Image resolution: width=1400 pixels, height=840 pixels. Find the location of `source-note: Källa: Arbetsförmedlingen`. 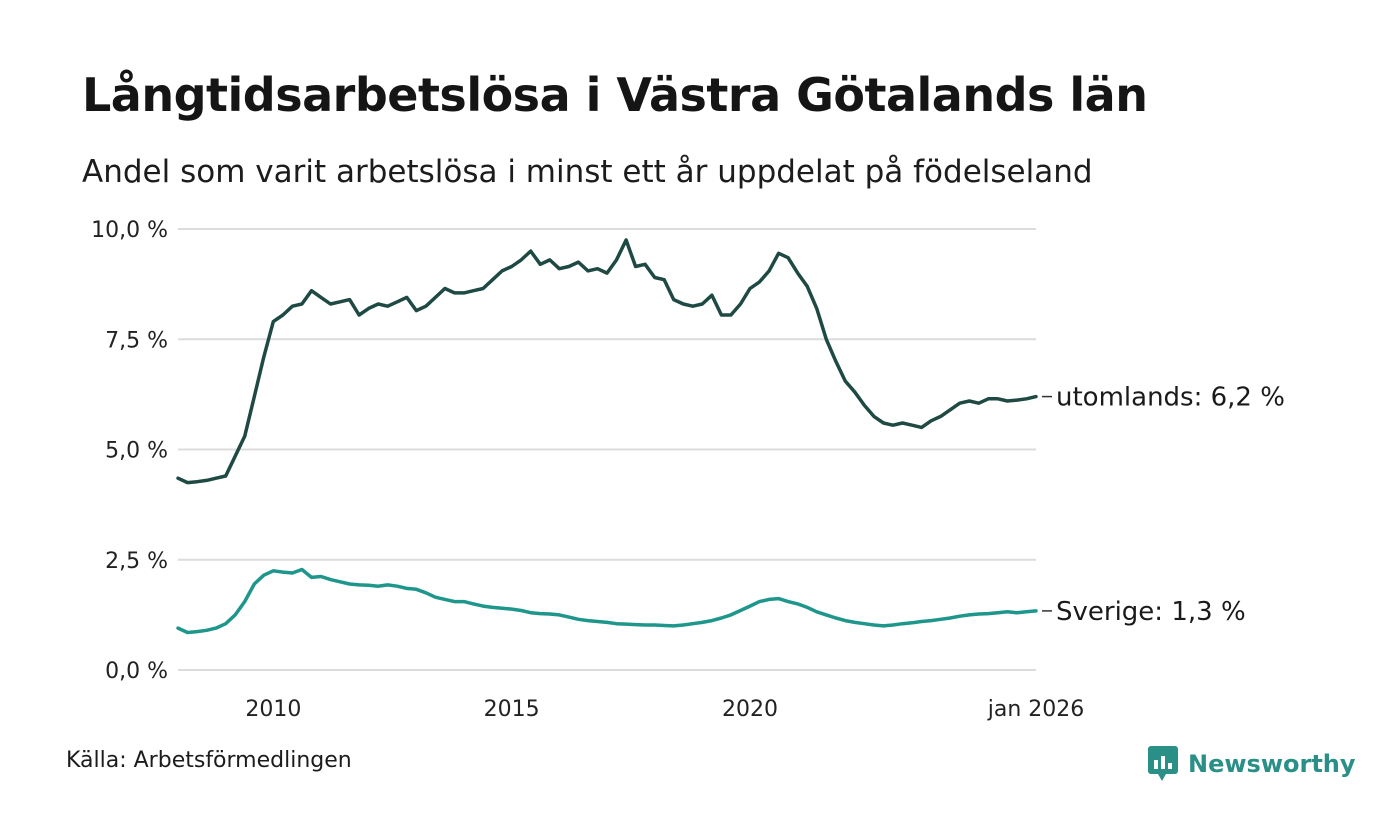

source-note: Källa: Arbetsförmedlingen is located at coordinates (209, 760).